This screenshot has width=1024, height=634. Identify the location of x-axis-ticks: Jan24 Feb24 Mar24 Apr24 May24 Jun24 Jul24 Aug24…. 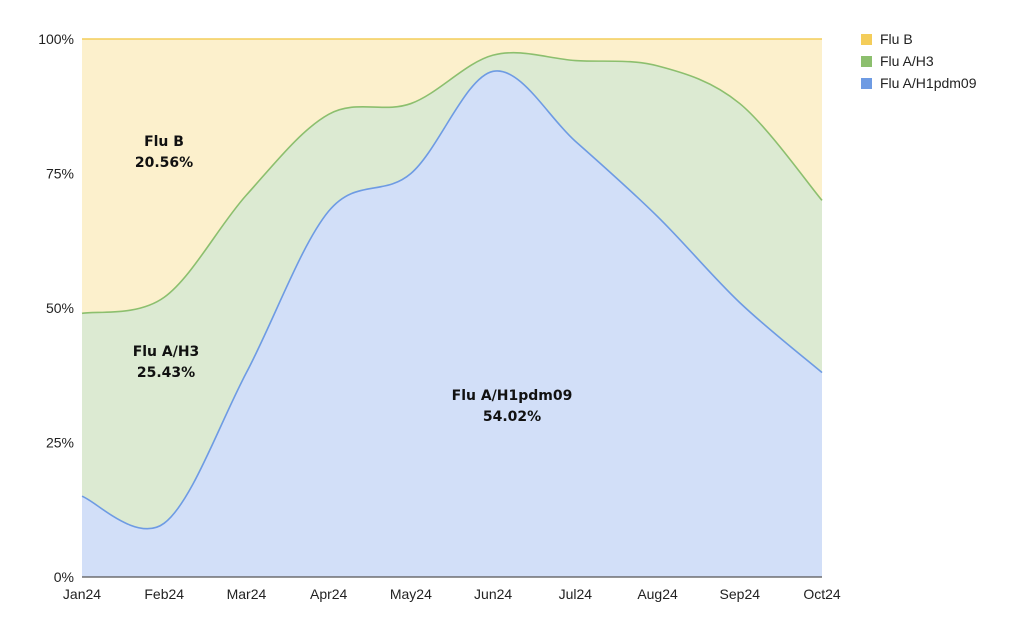
(452, 594).